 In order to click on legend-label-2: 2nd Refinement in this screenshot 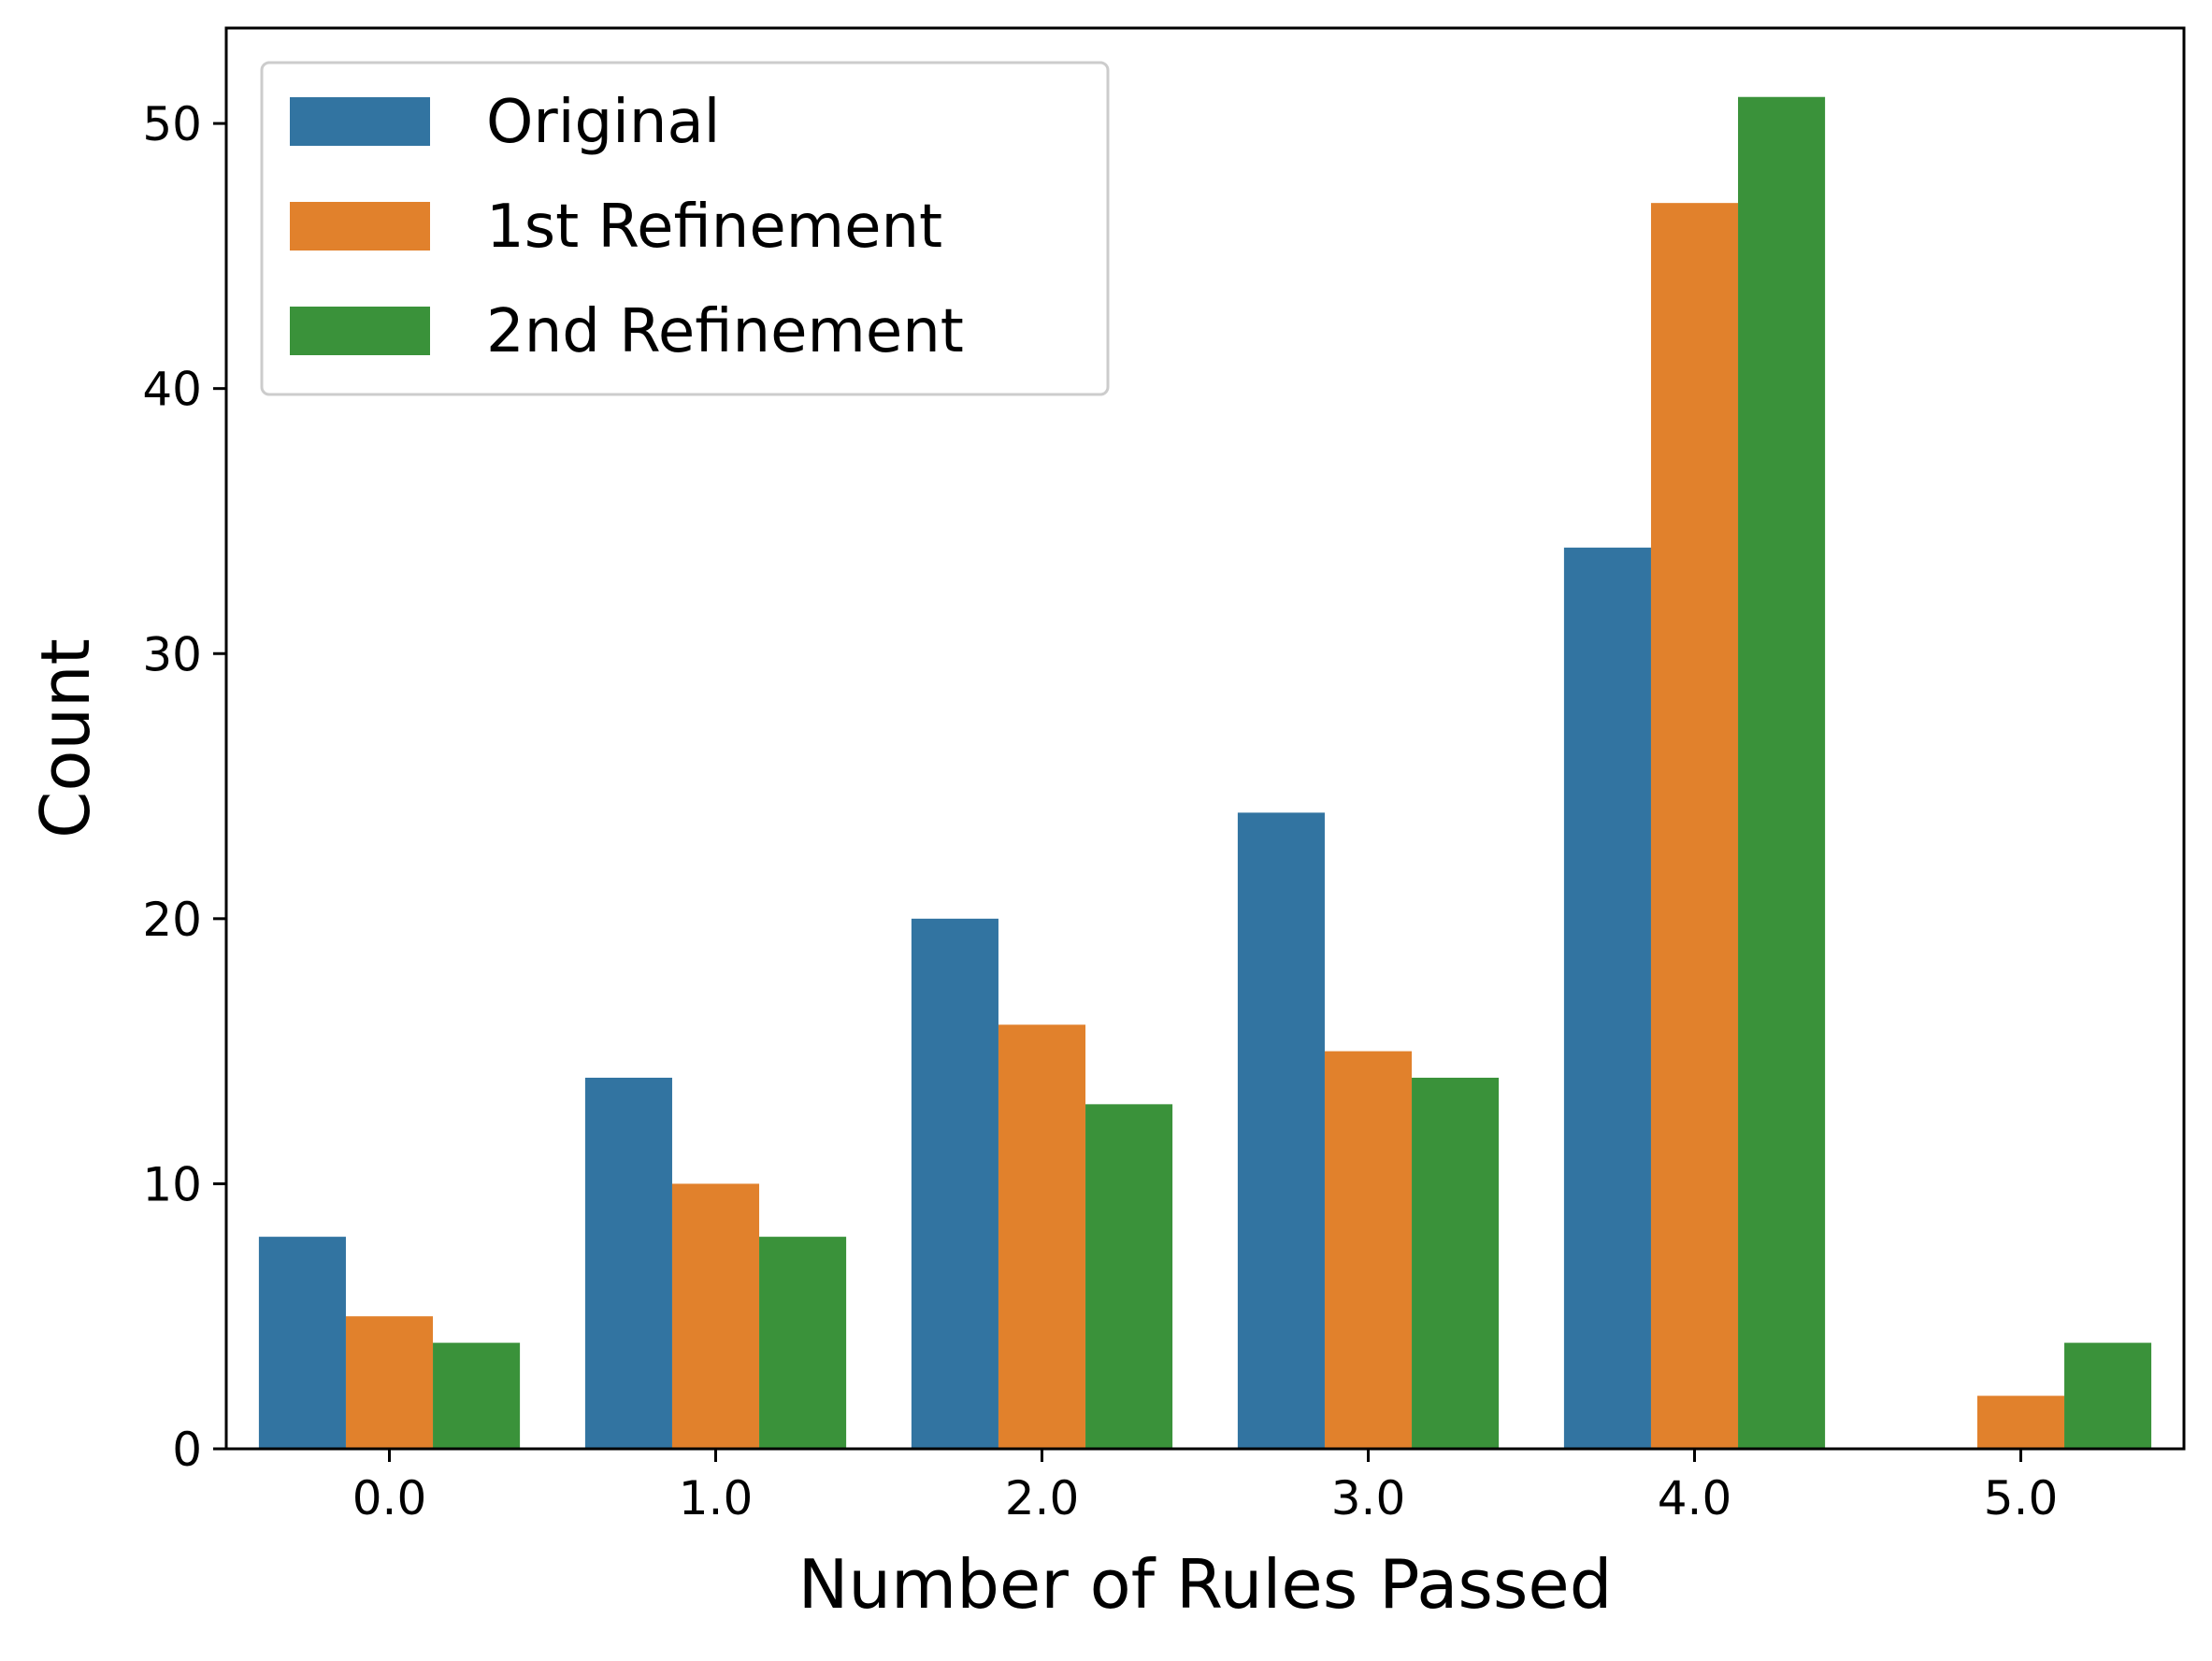, I will do `click(725, 331)`.